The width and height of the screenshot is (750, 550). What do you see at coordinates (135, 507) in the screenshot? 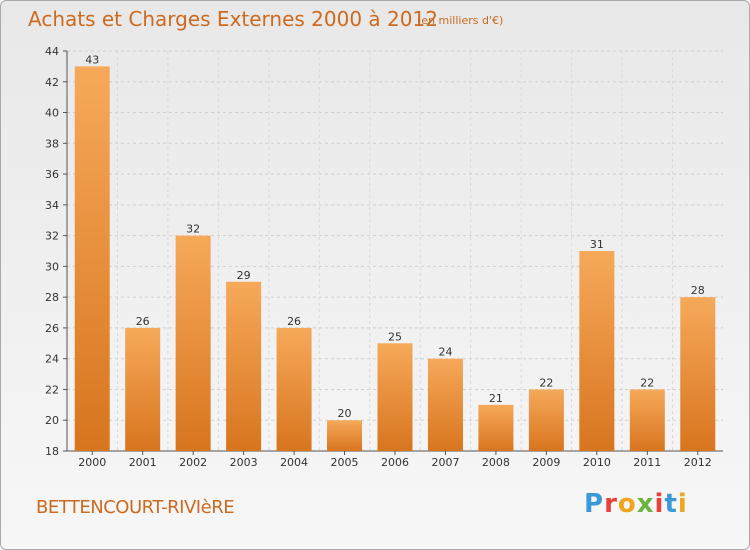
I see `city-name: BETTENCOURT-RIVIèRE` at bounding box center [135, 507].